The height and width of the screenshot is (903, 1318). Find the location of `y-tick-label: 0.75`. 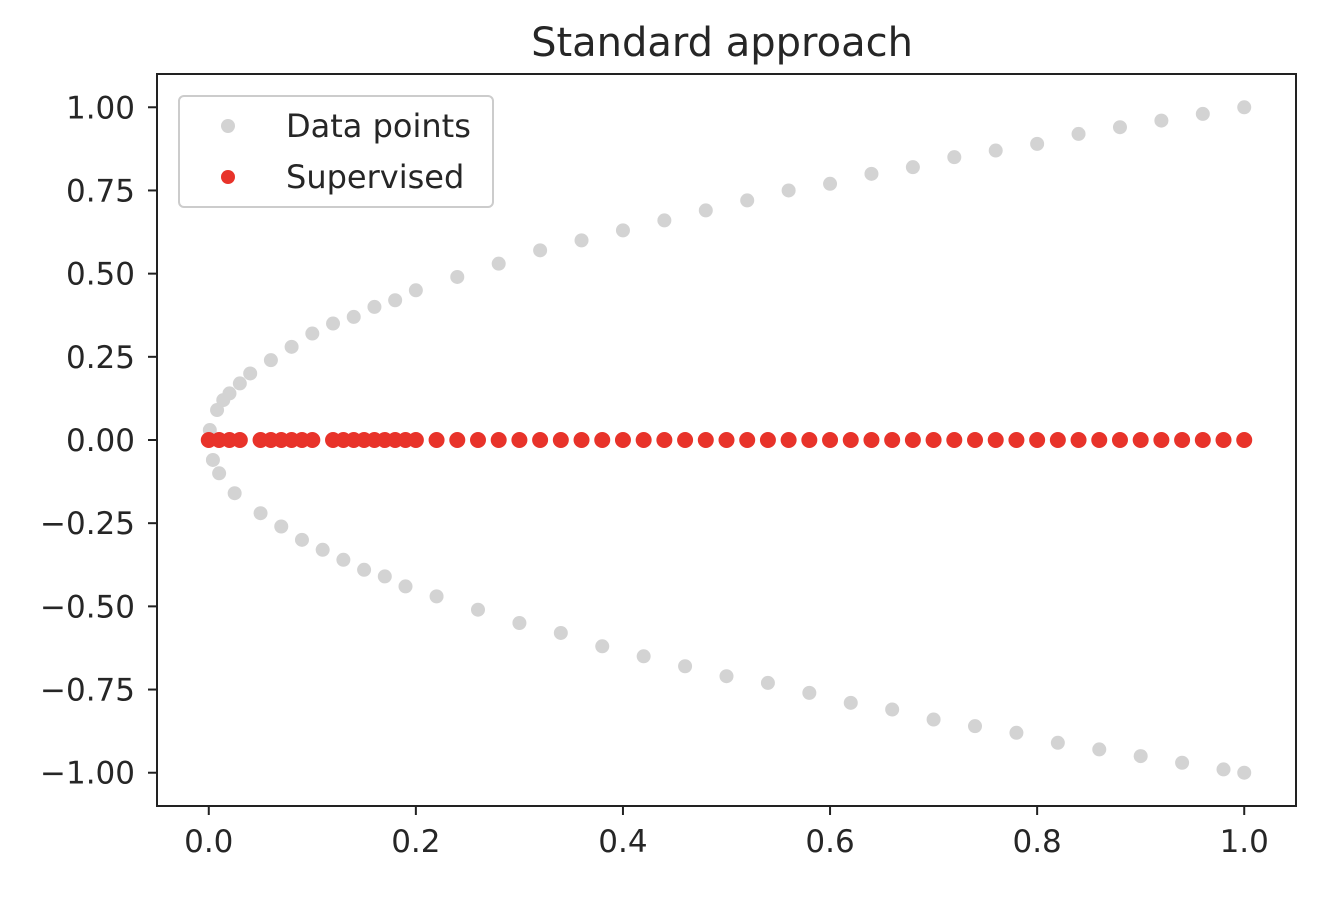

y-tick-label: 0.75 is located at coordinates (100, 191).